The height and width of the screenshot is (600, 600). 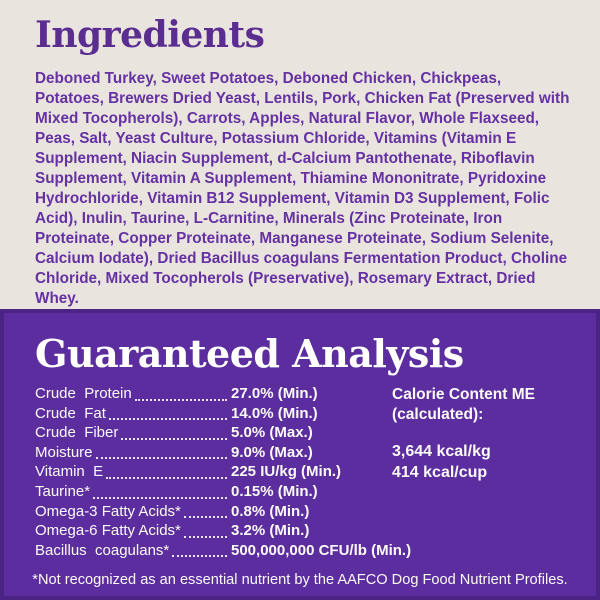 I want to click on nutrient-row: Vitamin E 225 IU/kg (Min.), so click(x=250, y=472).